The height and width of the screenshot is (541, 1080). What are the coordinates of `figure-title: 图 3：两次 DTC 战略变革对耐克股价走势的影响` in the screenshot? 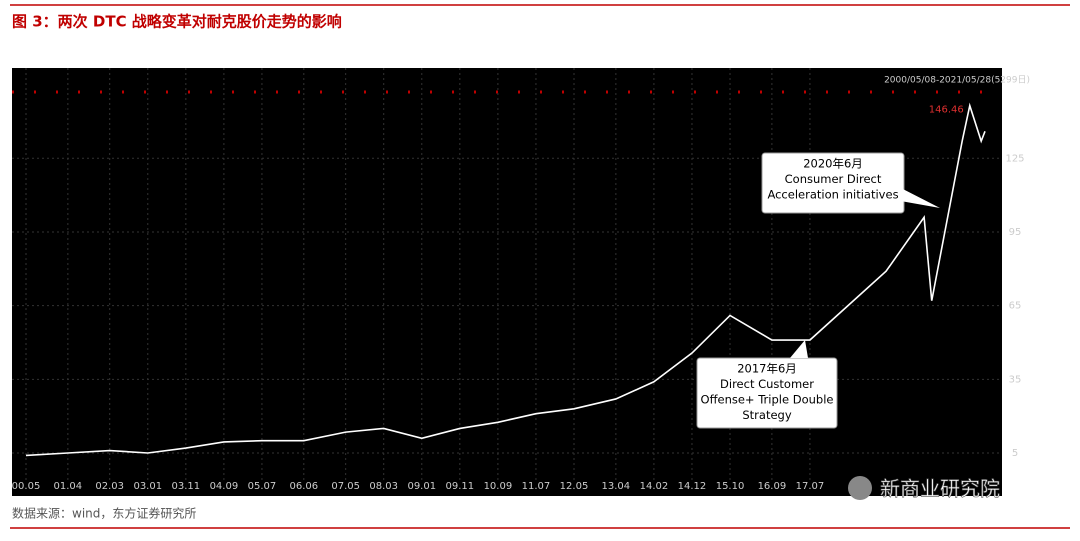 It's located at (177, 22).